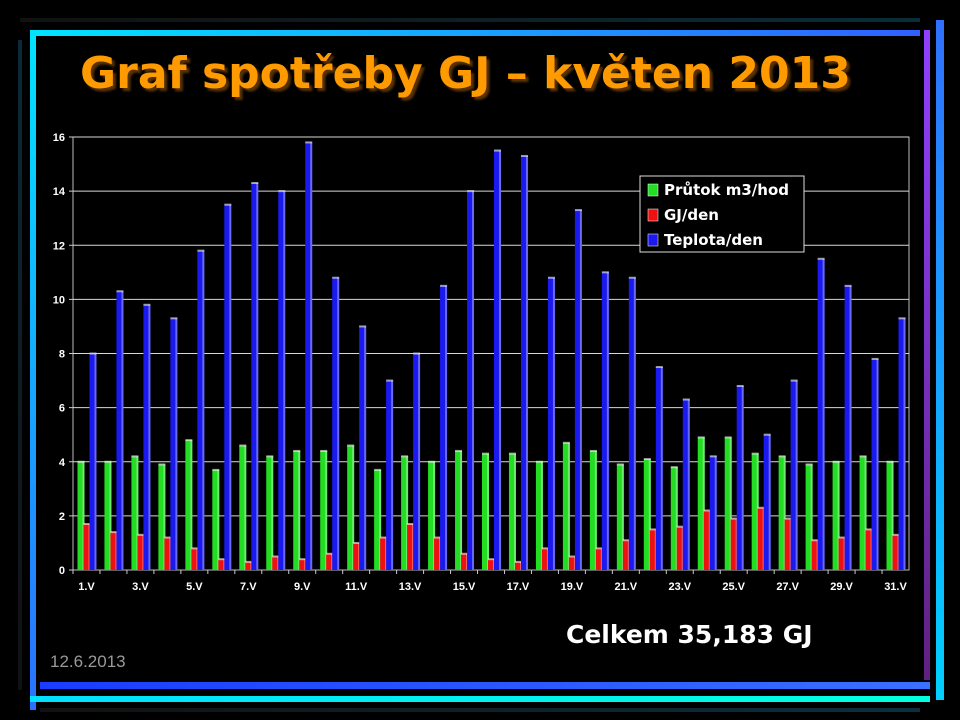  Describe the element at coordinates (465, 73) in the screenshot. I see `slide-title: Graf spotřeby GJ – květen 2013` at that location.